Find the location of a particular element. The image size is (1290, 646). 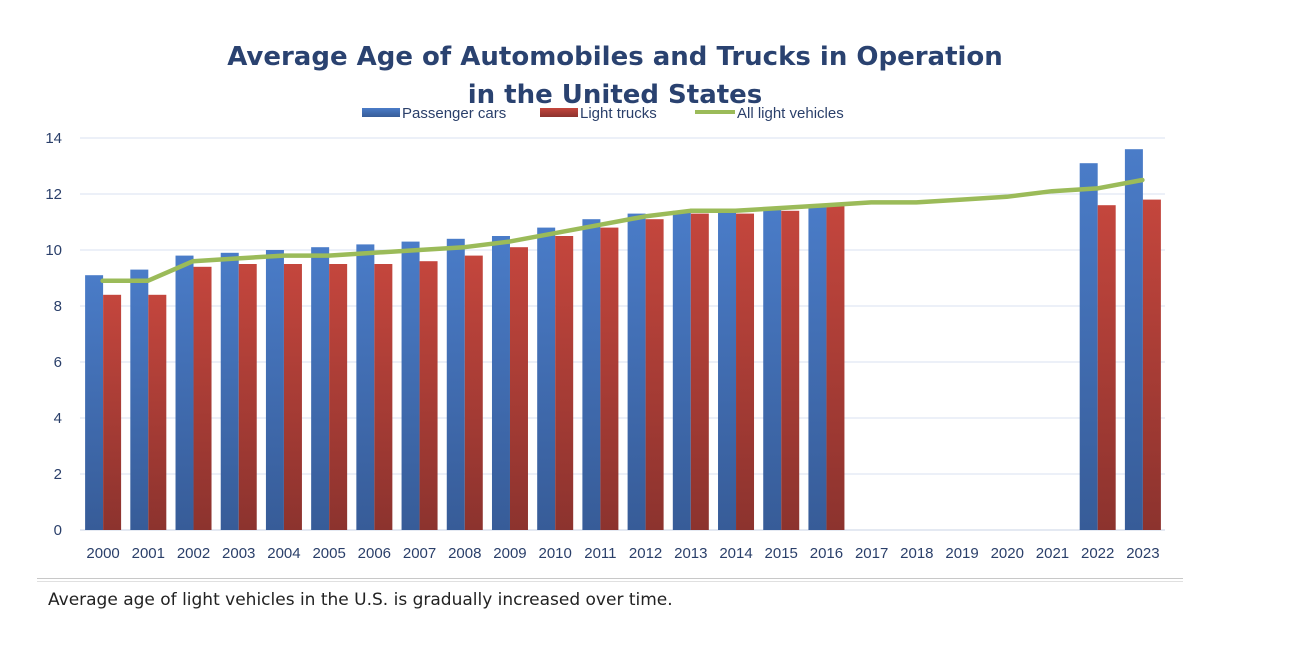

y-tick-label: 4 is located at coordinates (58, 418).